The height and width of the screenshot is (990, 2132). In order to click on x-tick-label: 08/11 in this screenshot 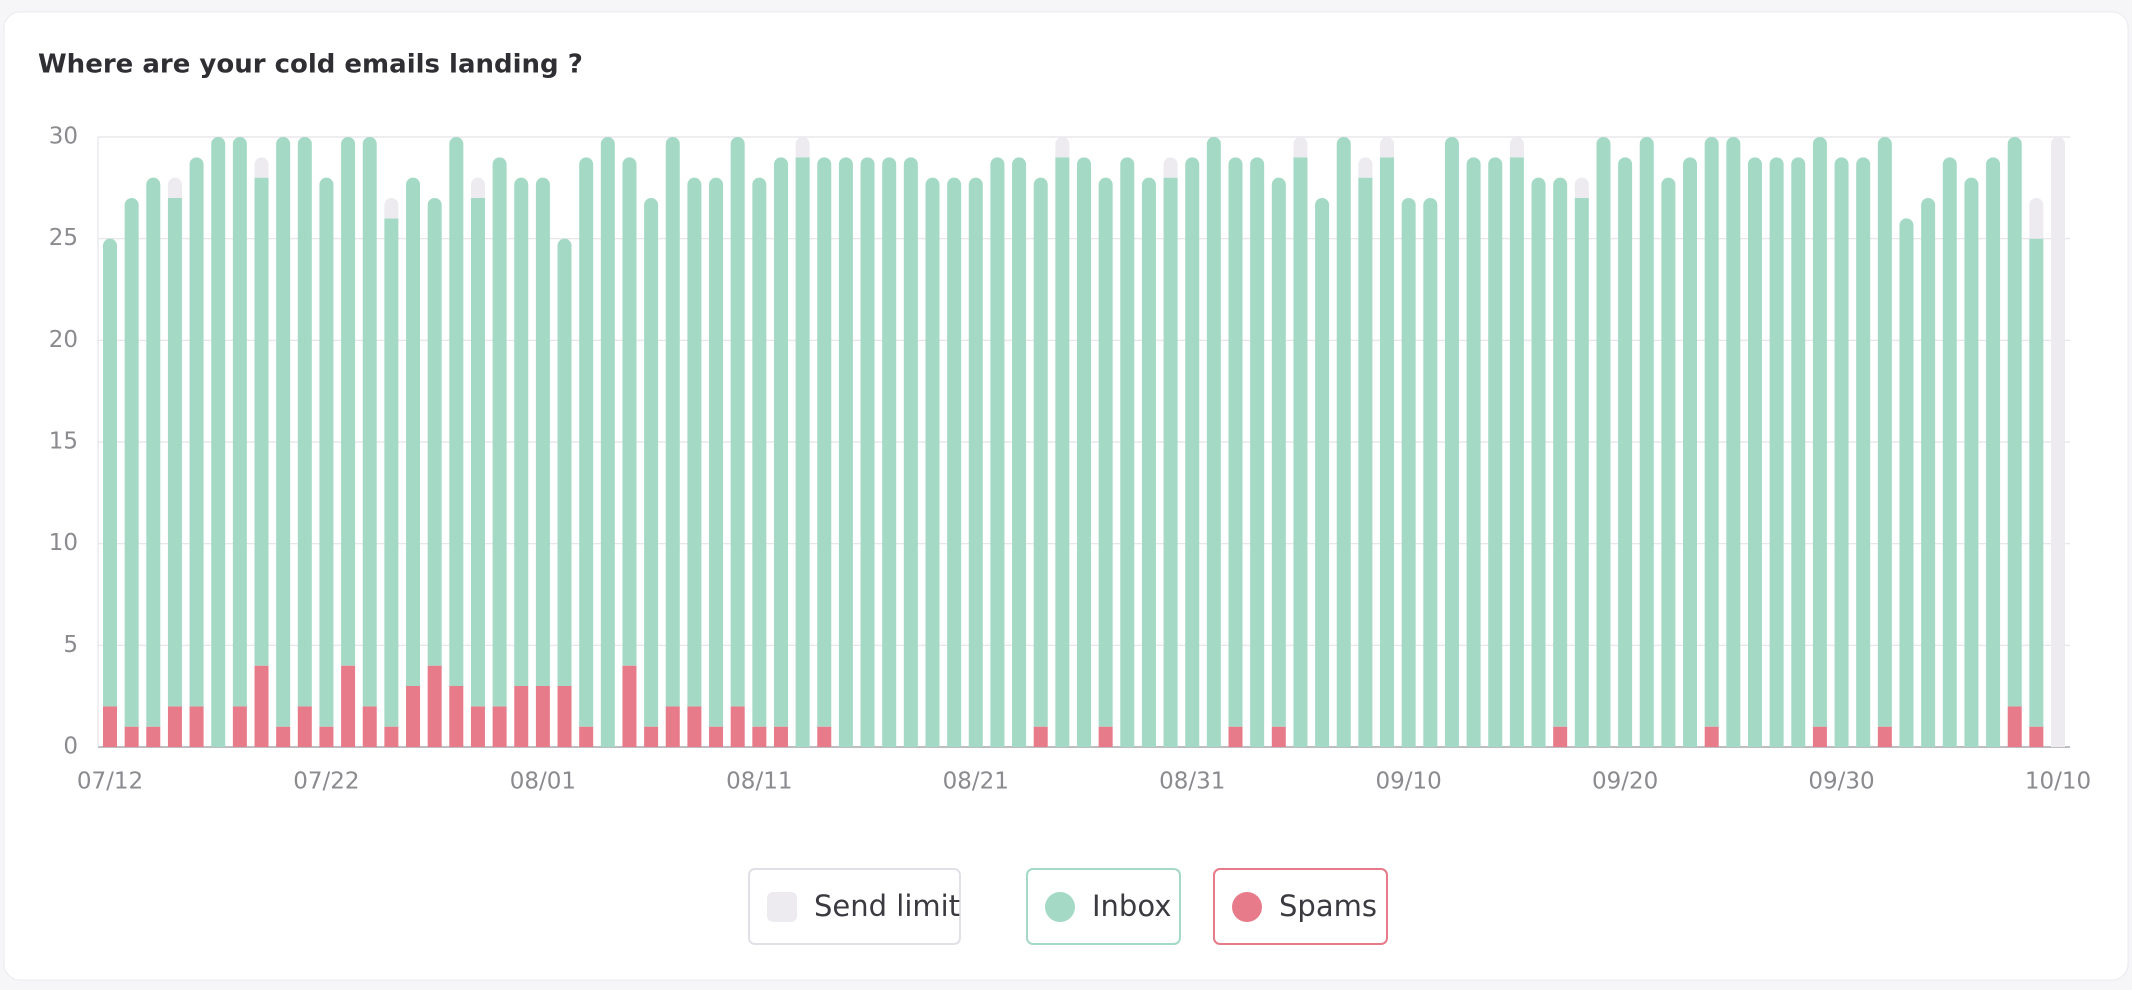, I will do `click(759, 782)`.